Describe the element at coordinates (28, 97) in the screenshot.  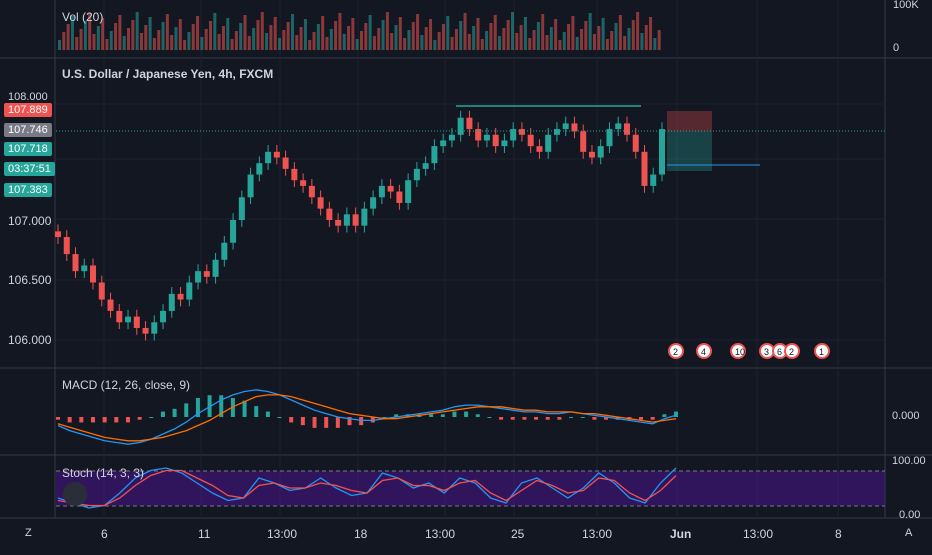
I see `price-tag-108: 108.000` at that location.